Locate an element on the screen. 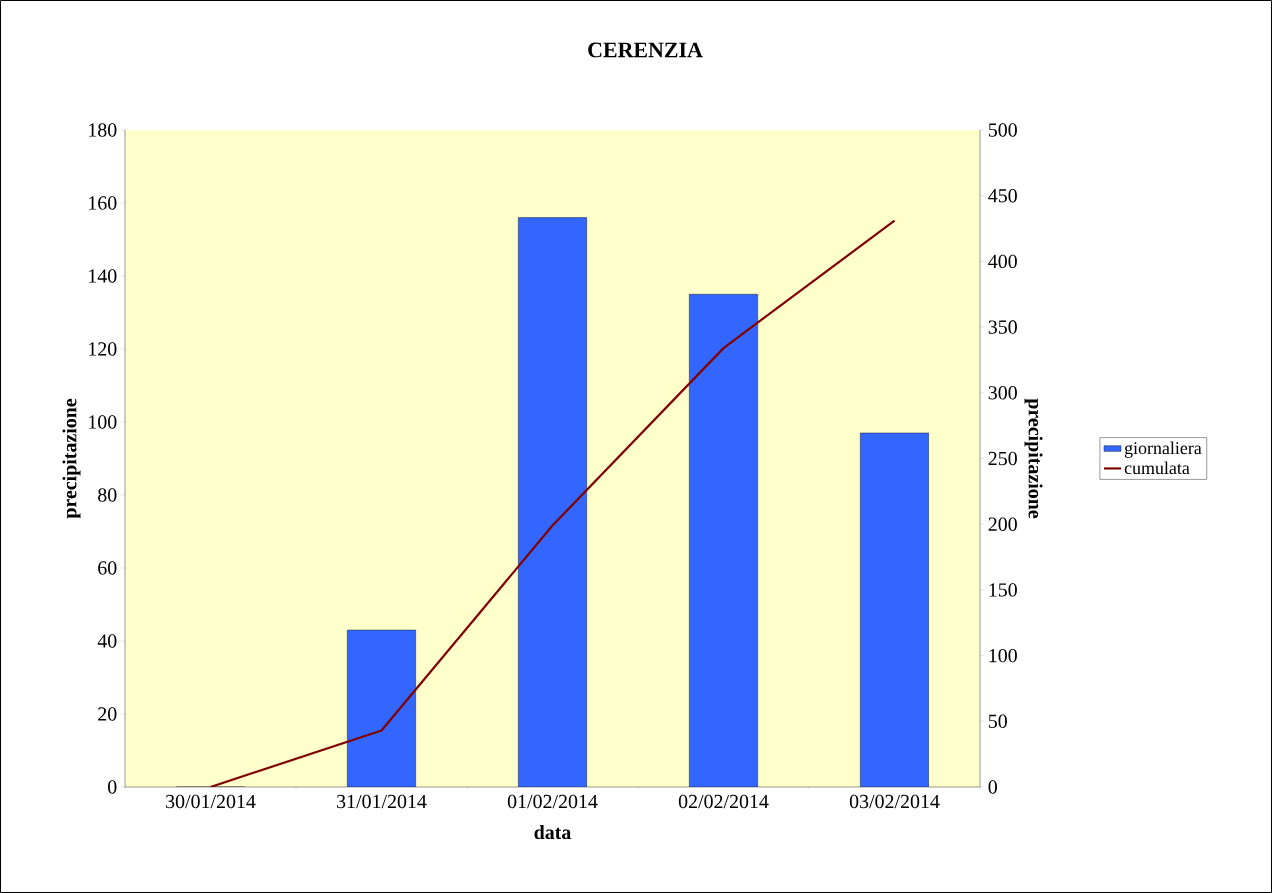 The image size is (1272, 893). y2-tick-label: 450 is located at coordinates (1002, 195).